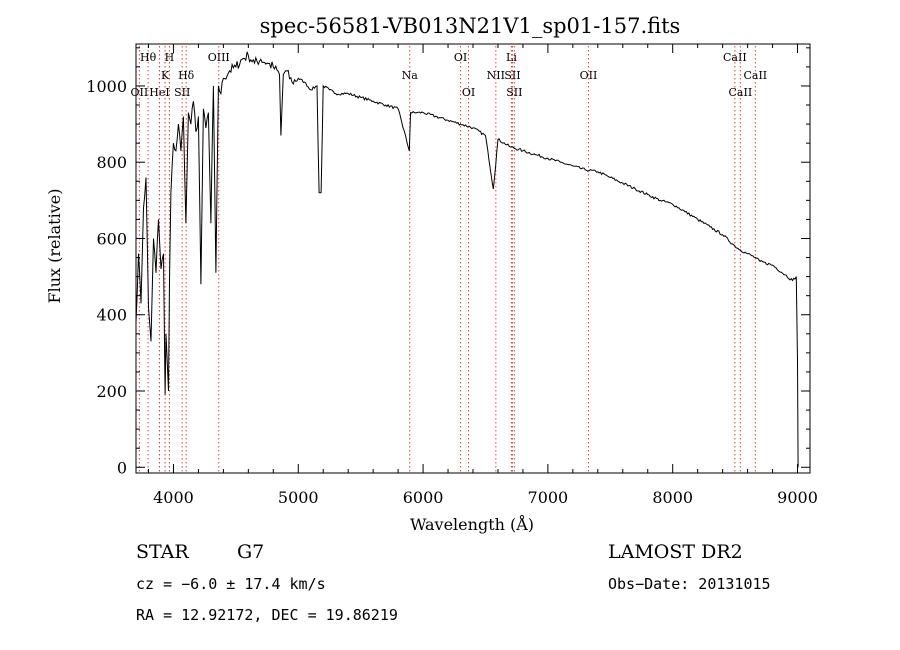  Describe the element at coordinates (410, 75) in the screenshot. I see `line-label: Na` at that location.